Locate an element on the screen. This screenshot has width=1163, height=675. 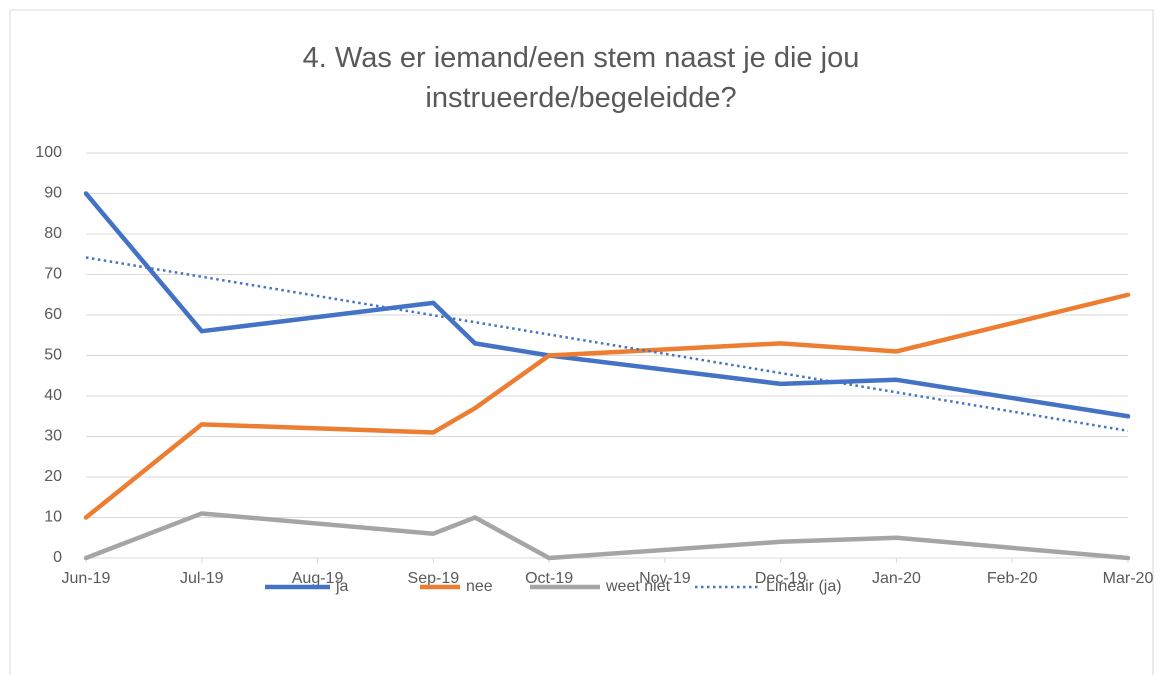
line is located at coordinates (607, 536).